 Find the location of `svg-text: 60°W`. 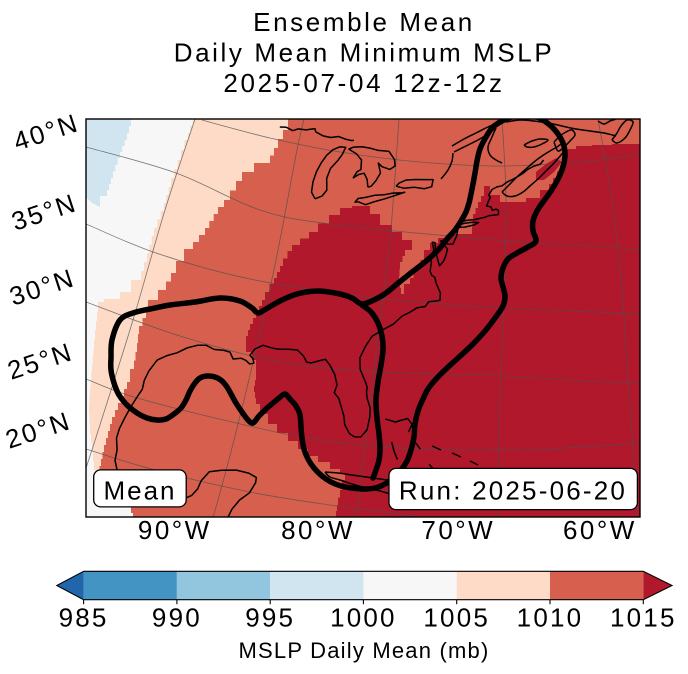

svg-text: 60°W is located at coordinates (600, 530).